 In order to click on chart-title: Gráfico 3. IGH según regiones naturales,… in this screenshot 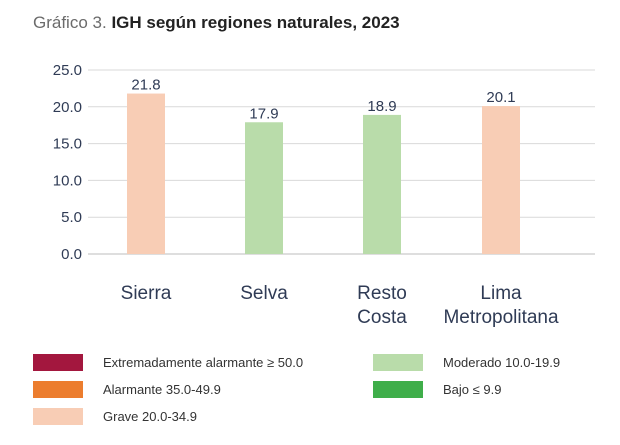, I will do `click(216, 23)`.